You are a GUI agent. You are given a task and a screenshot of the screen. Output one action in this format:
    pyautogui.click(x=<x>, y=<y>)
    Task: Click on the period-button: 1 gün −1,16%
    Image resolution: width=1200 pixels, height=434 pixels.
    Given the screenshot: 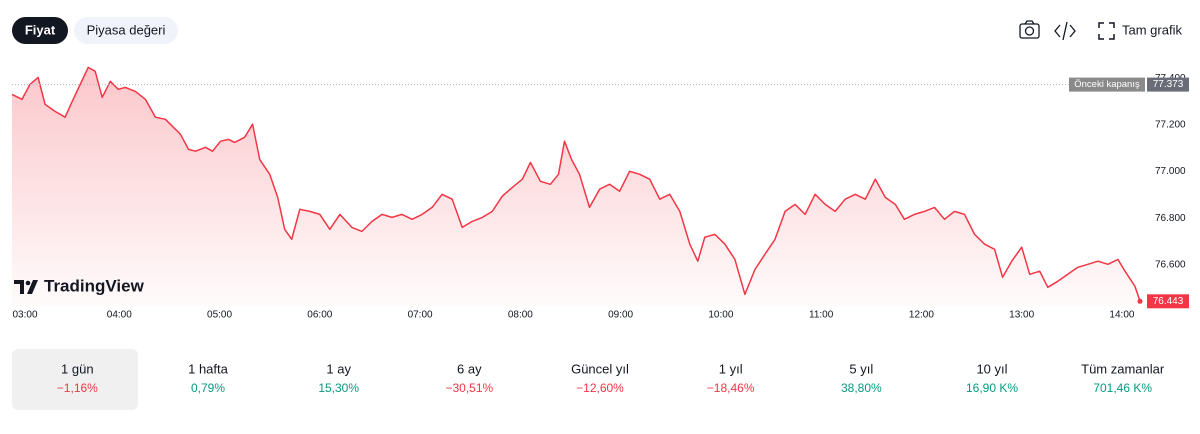 What is the action you would take?
    pyautogui.click(x=75, y=379)
    